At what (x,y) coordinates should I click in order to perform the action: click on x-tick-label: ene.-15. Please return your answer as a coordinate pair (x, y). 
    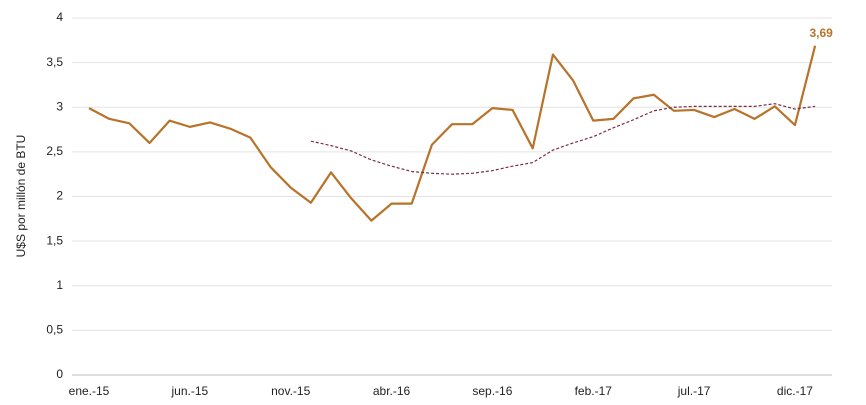
    Looking at the image, I should click on (89, 391).